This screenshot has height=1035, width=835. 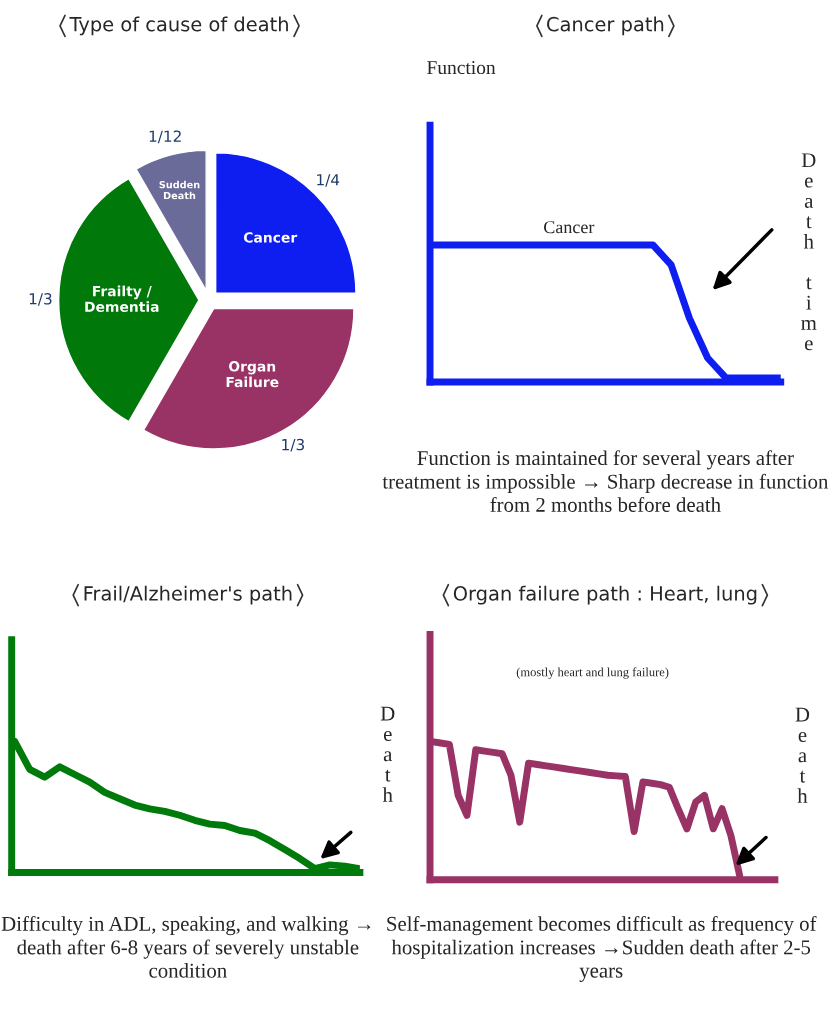 I want to click on chart-title: Type of cause of death, so click(x=178, y=26).